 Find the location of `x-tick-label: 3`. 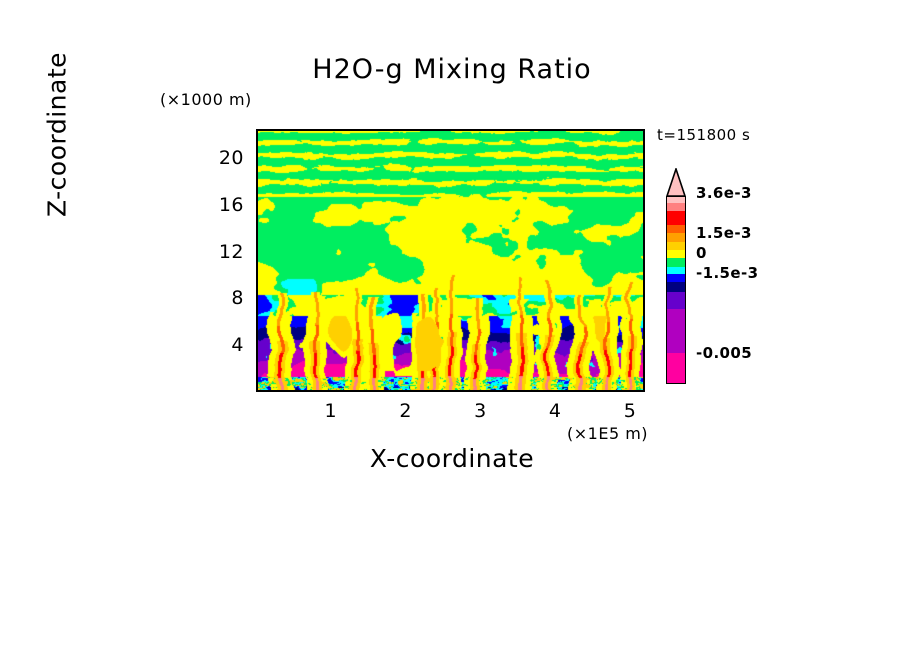

x-tick-label: 3 is located at coordinates (480, 411).